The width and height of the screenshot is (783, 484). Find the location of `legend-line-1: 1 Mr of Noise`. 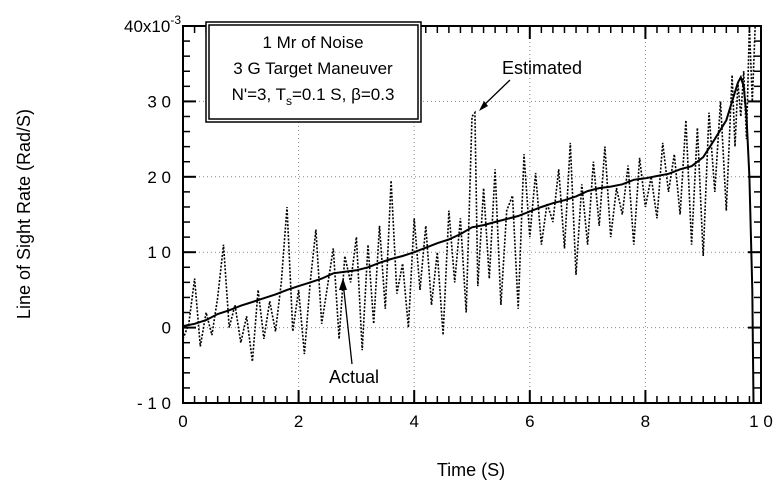

legend-line-1: 1 Mr of Noise is located at coordinates (312, 42).